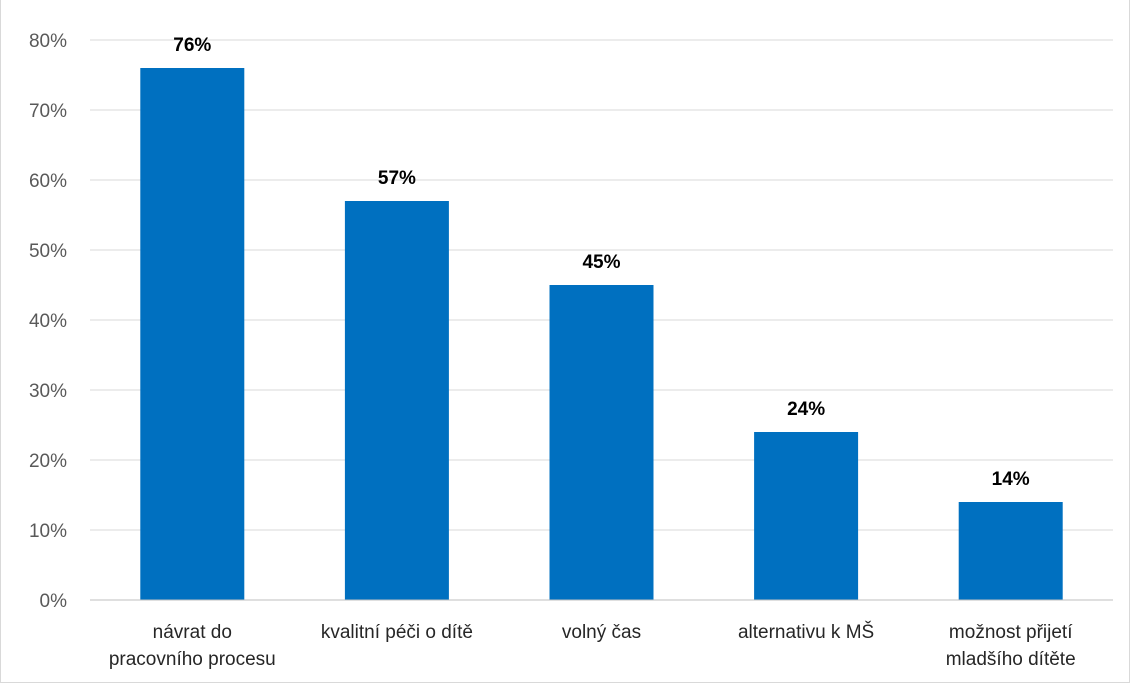  What do you see at coordinates (48, 181) in the screenshot?
I see `y-tick-label: 60%` at bounding box center [48, 181].